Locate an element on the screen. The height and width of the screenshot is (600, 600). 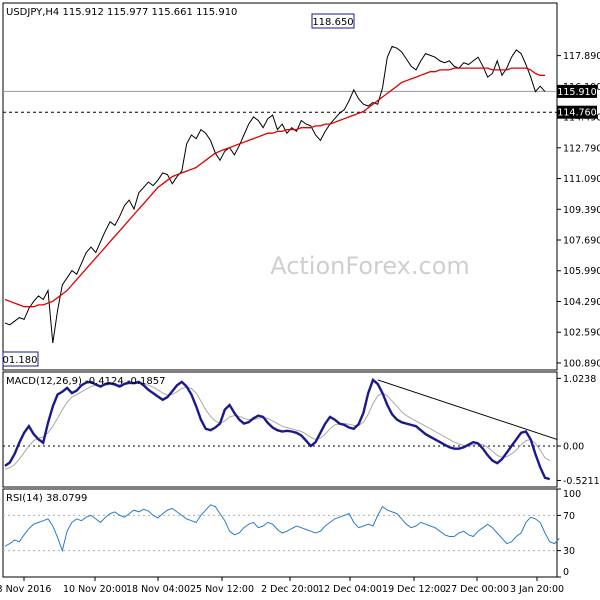
rsi-axis-label: 0 is located at coordinates (566, 572).